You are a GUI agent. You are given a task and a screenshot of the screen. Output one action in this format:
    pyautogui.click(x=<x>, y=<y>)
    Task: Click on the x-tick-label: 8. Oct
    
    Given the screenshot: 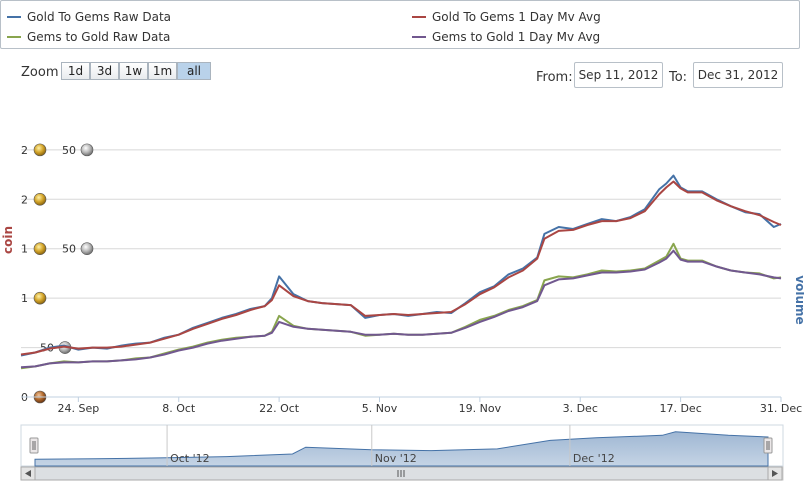 What is the action you would take?
    pyautogui.click(x=179, y=408)
    